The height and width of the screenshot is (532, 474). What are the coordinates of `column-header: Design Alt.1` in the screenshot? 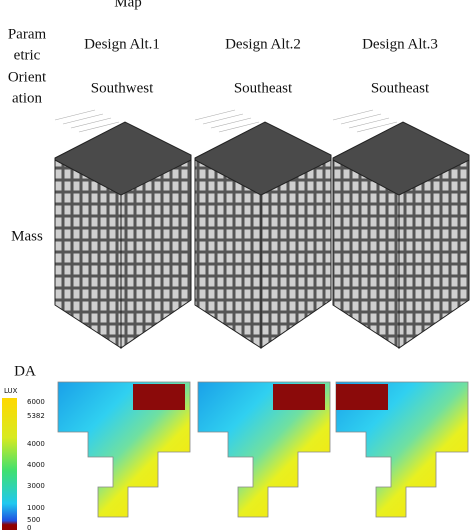 It's located at (122, 44).